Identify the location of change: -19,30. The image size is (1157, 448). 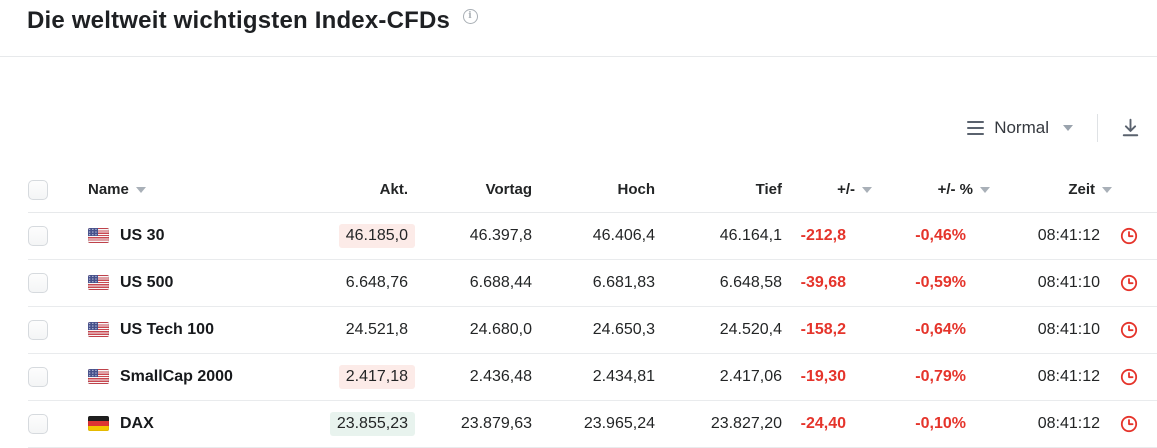
(827, 377).